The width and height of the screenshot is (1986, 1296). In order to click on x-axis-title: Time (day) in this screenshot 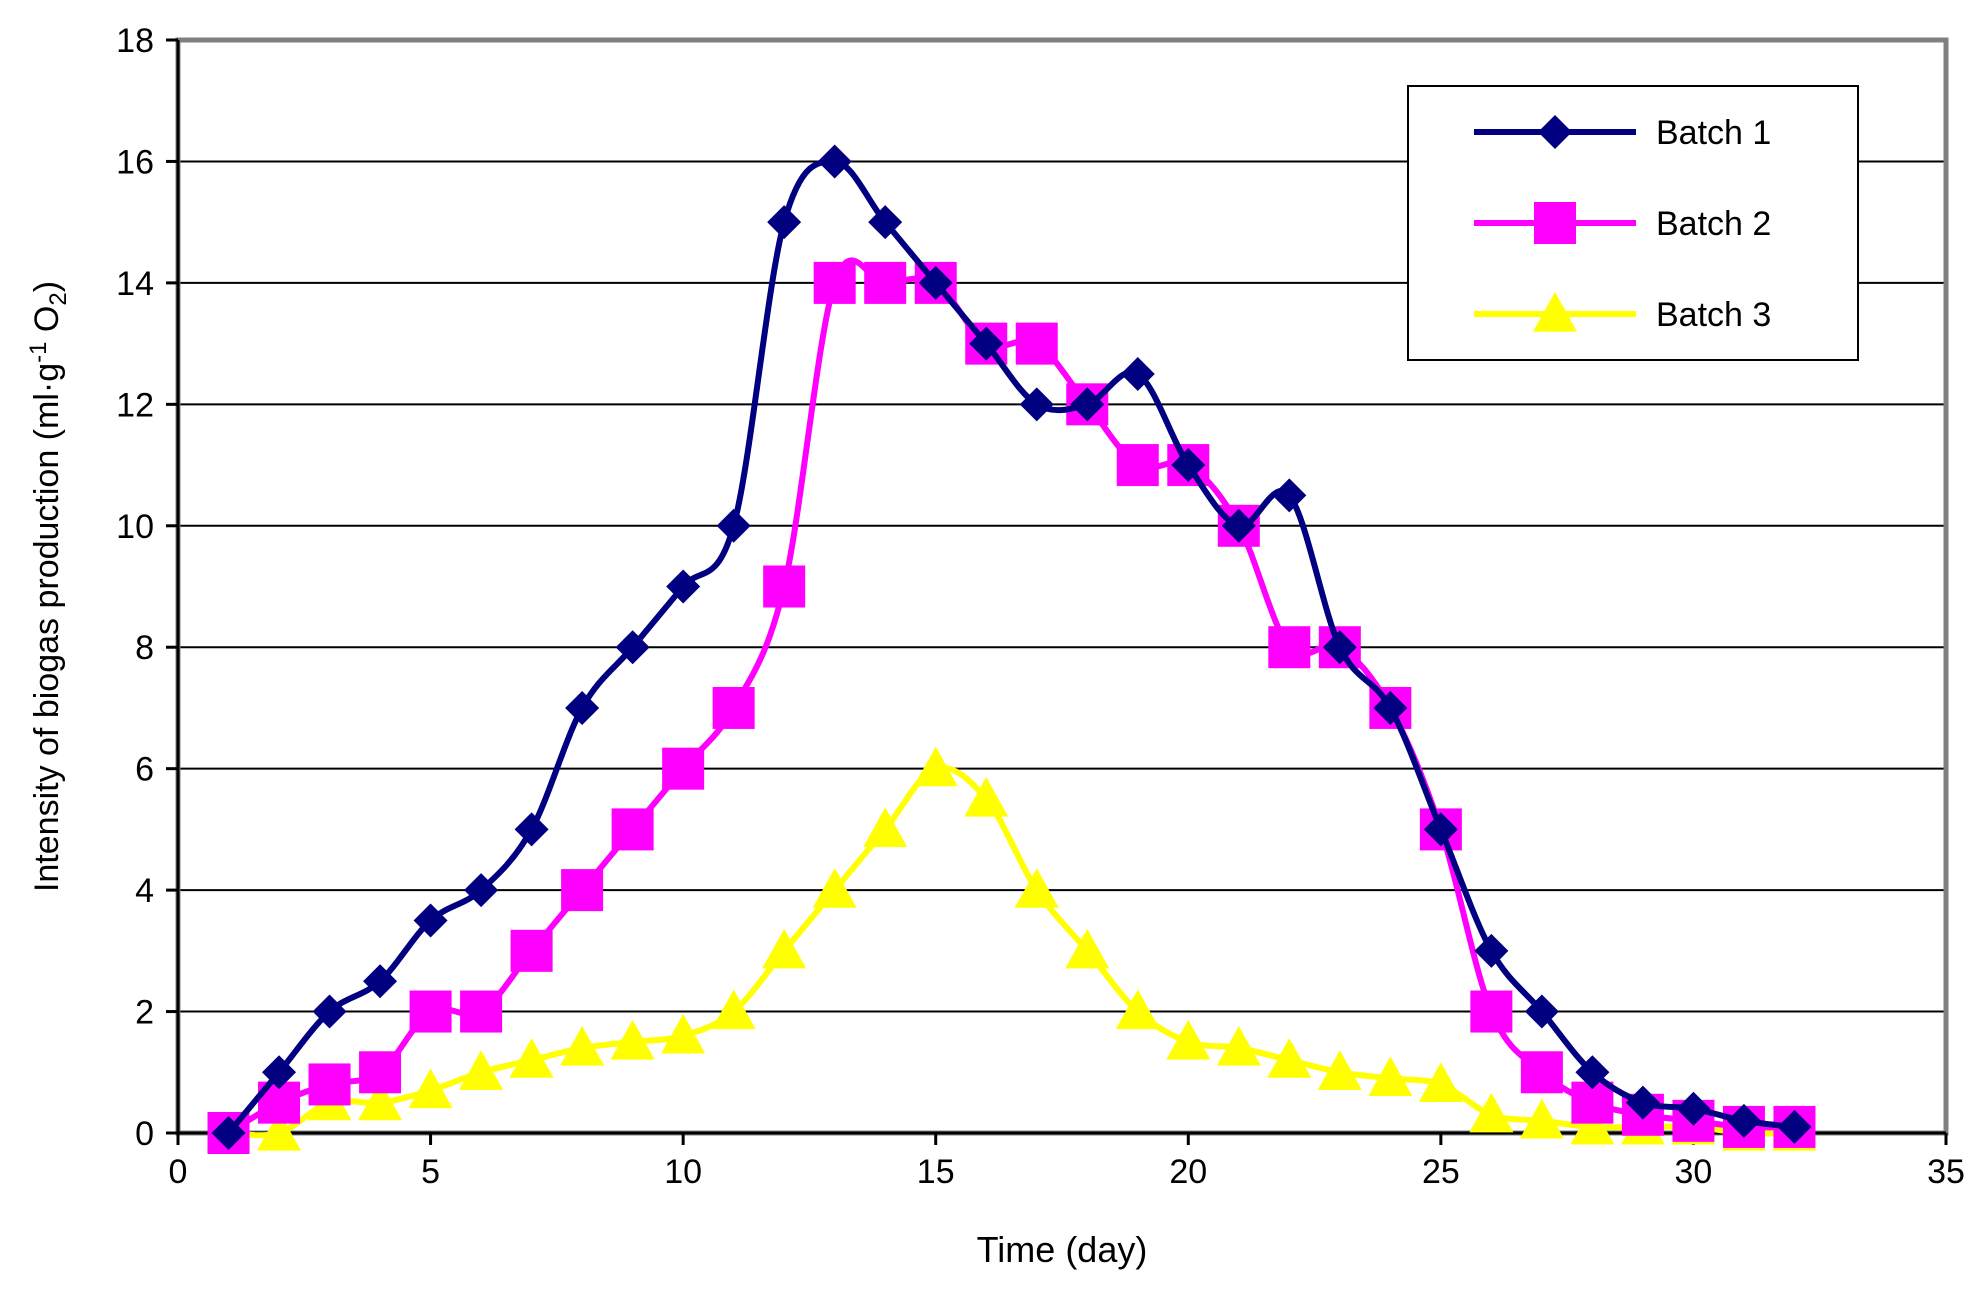, I will do `click(1062, 1249)`.